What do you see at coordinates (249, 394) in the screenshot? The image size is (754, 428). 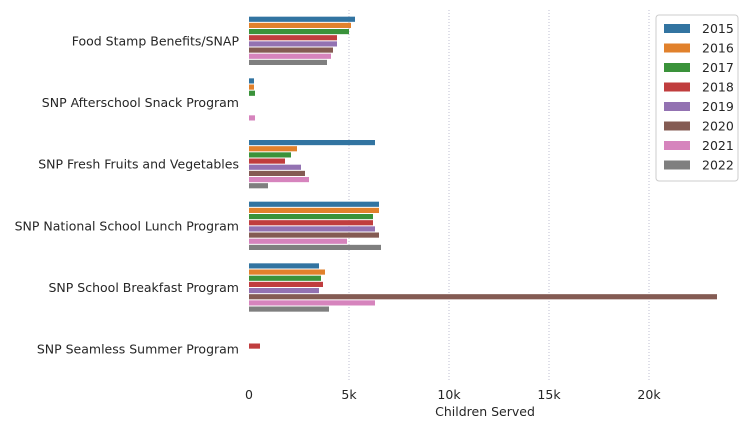 I see `x-tick-label: 0` at bounding box center [249, 394].